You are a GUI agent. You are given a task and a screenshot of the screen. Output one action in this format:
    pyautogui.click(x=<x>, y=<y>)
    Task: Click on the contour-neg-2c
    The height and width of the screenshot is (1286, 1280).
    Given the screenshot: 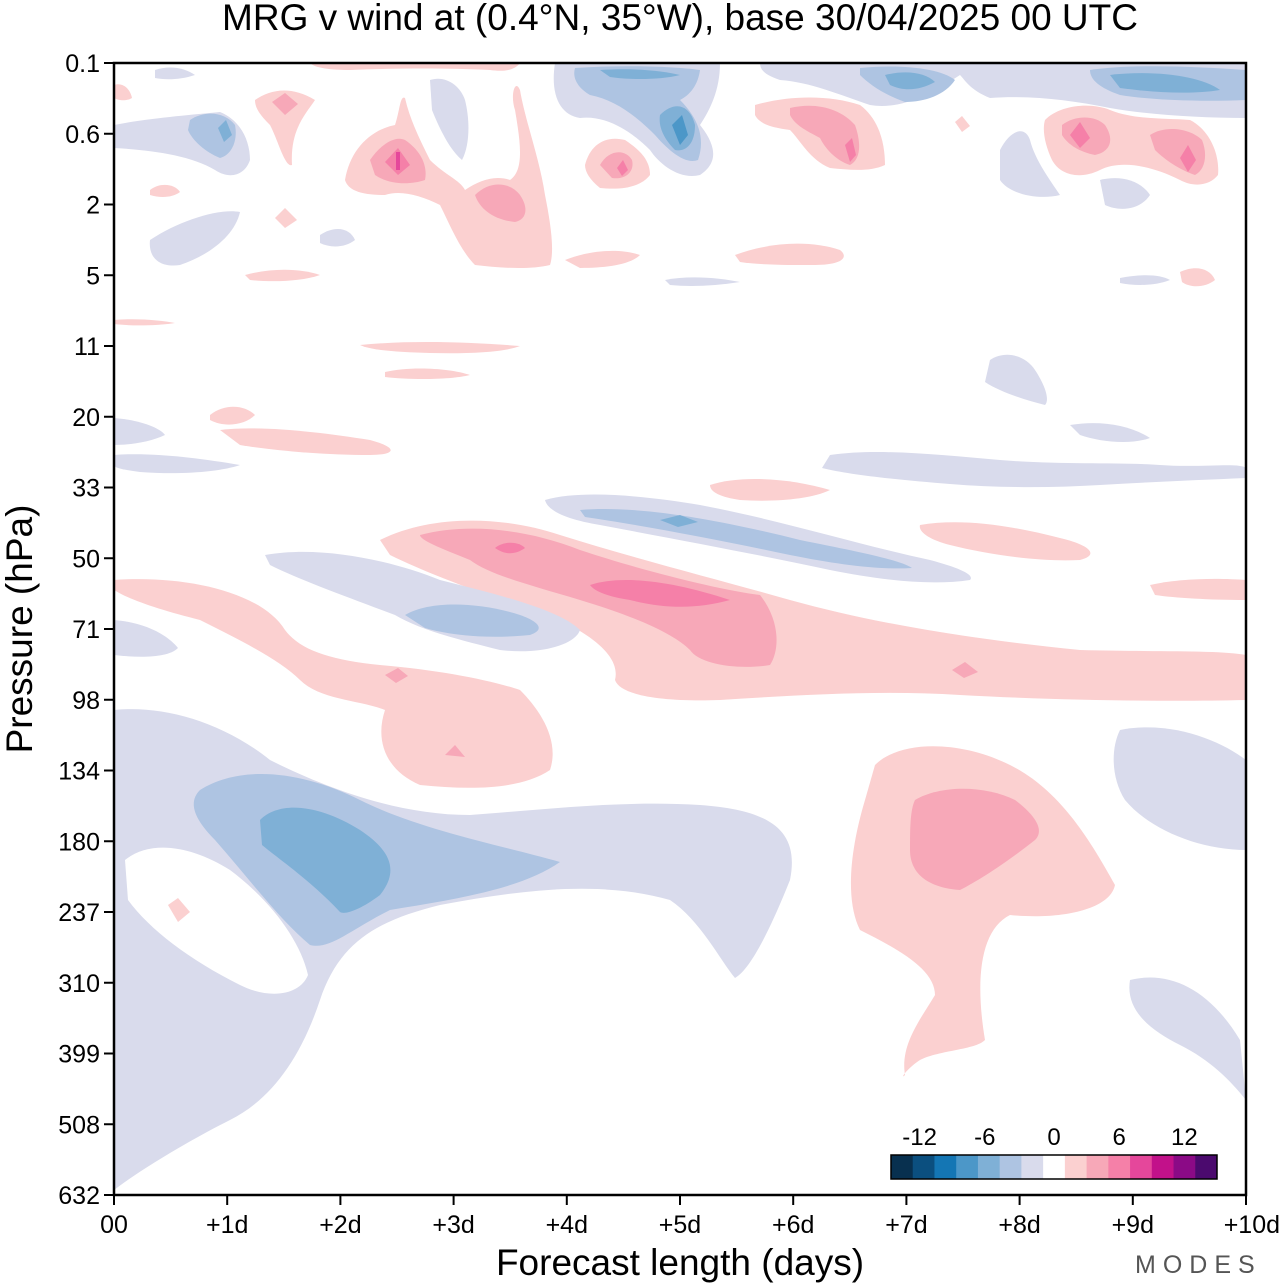 What is the action you would take?
    pyautogui.click(x=1187, y=1038)
    